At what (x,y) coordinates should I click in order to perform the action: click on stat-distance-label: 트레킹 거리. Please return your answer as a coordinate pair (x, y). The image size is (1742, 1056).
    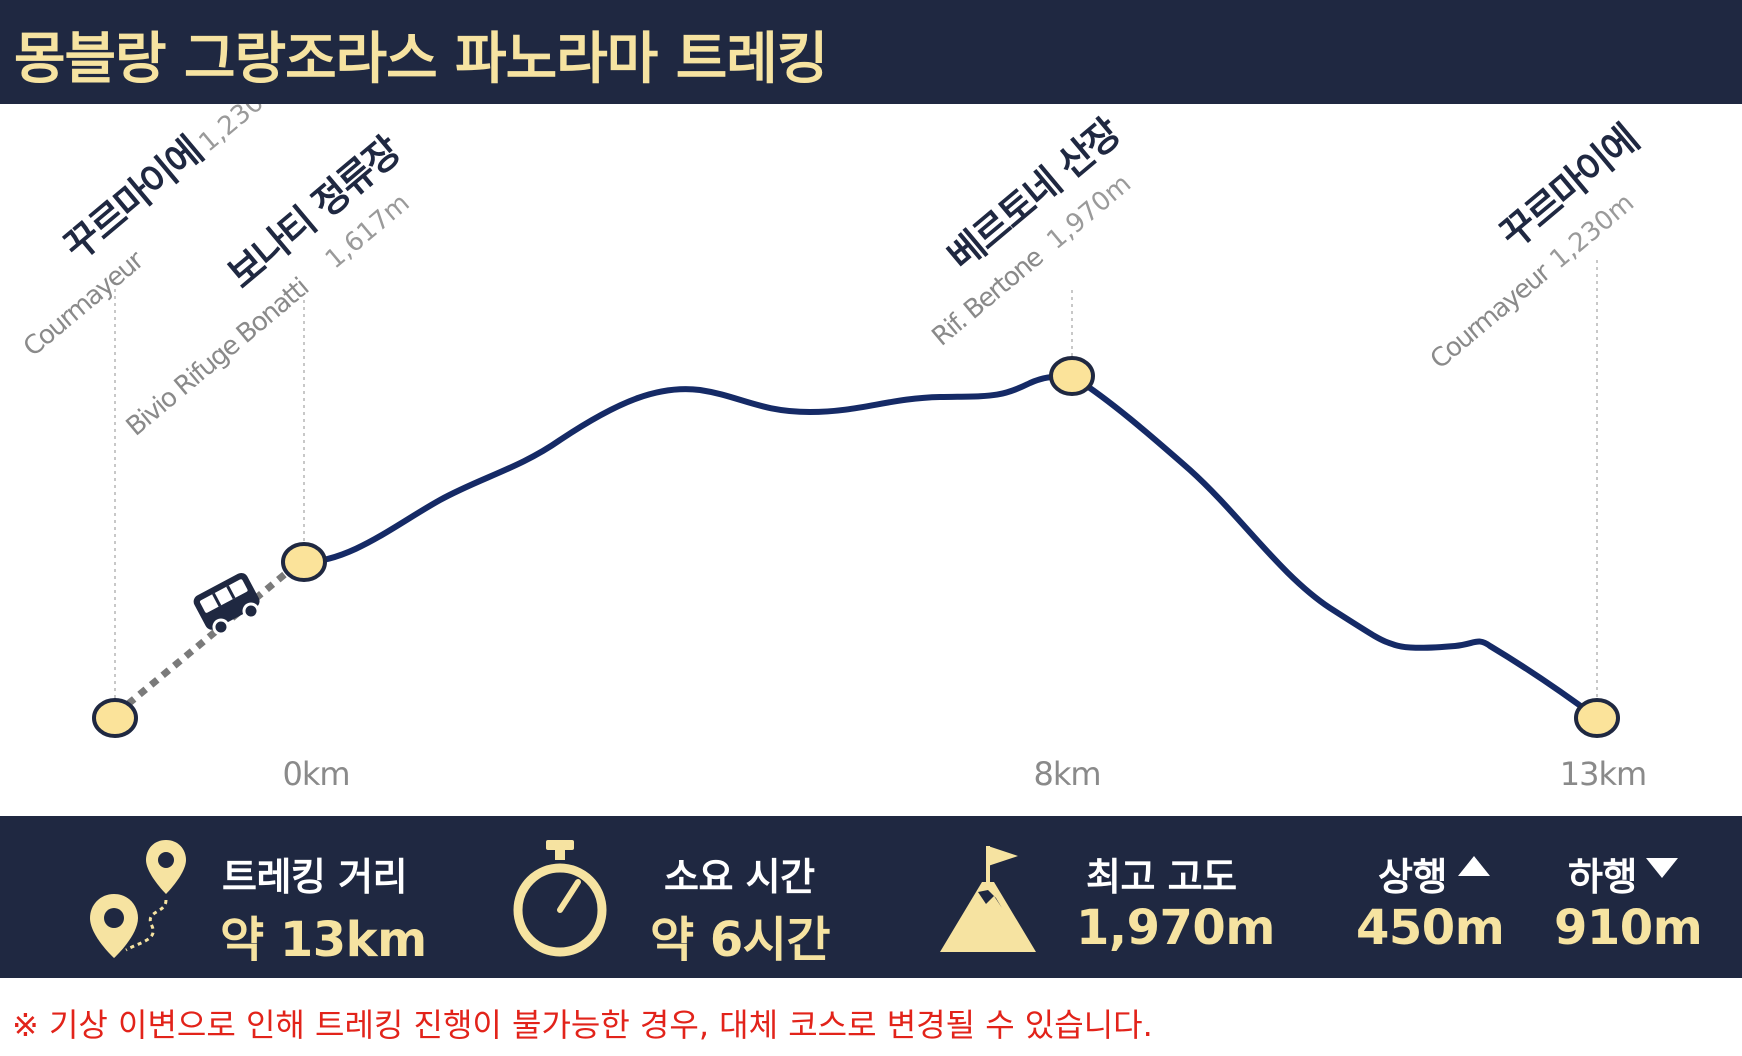
    Looking at the image, I should click on (315, 877).